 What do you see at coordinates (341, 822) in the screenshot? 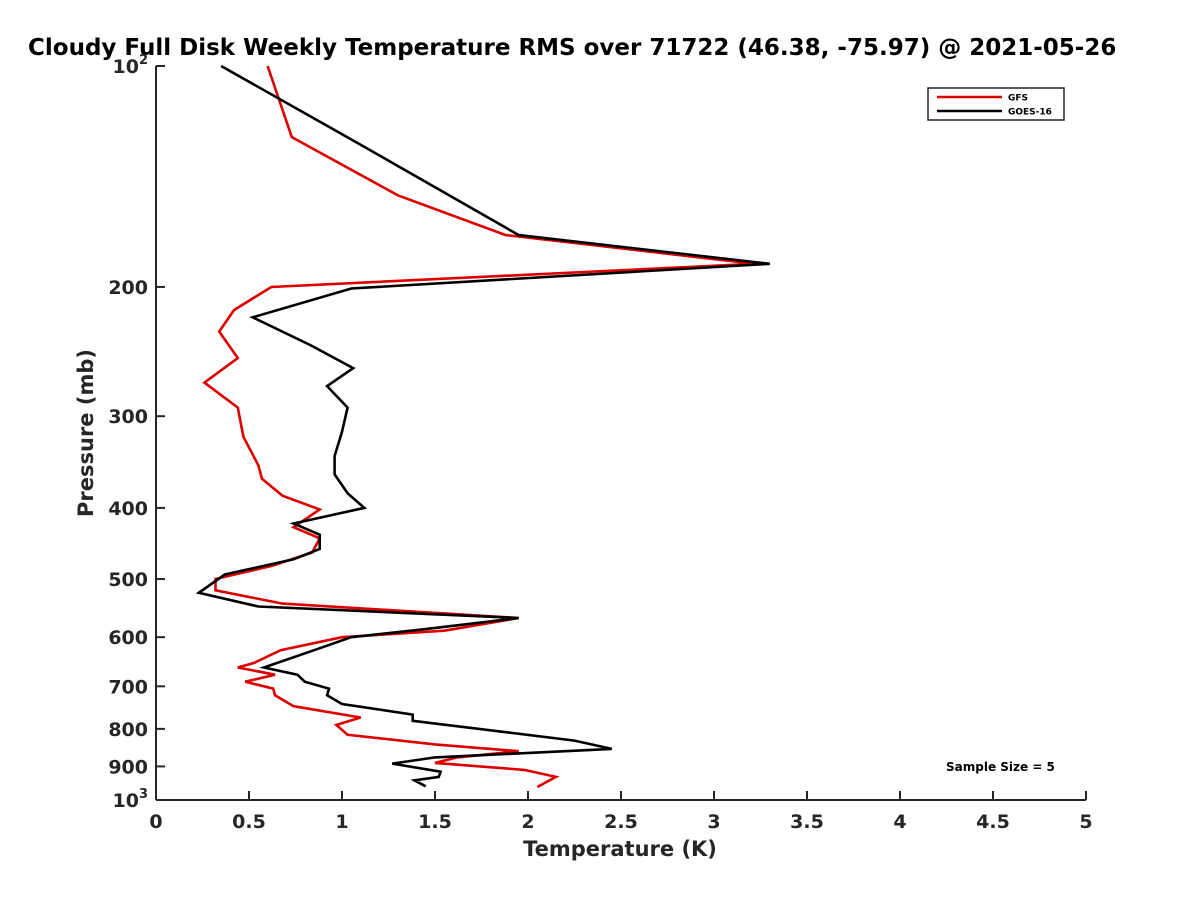
I see `x-tick-label: 1` at bounding box center [341, 822].